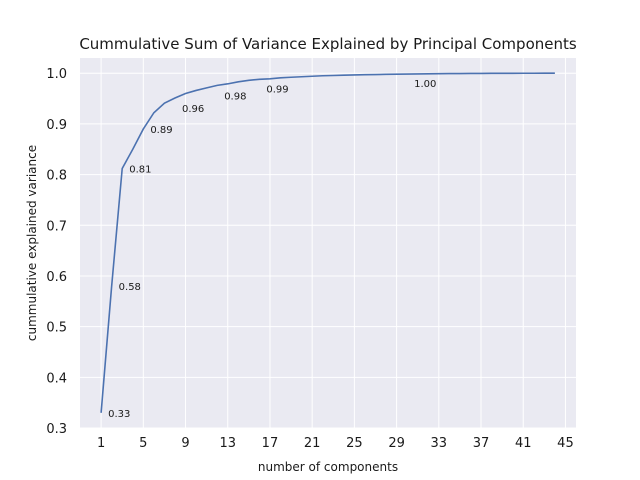  I want to click on data-label: 0.99, so click(277, 89).